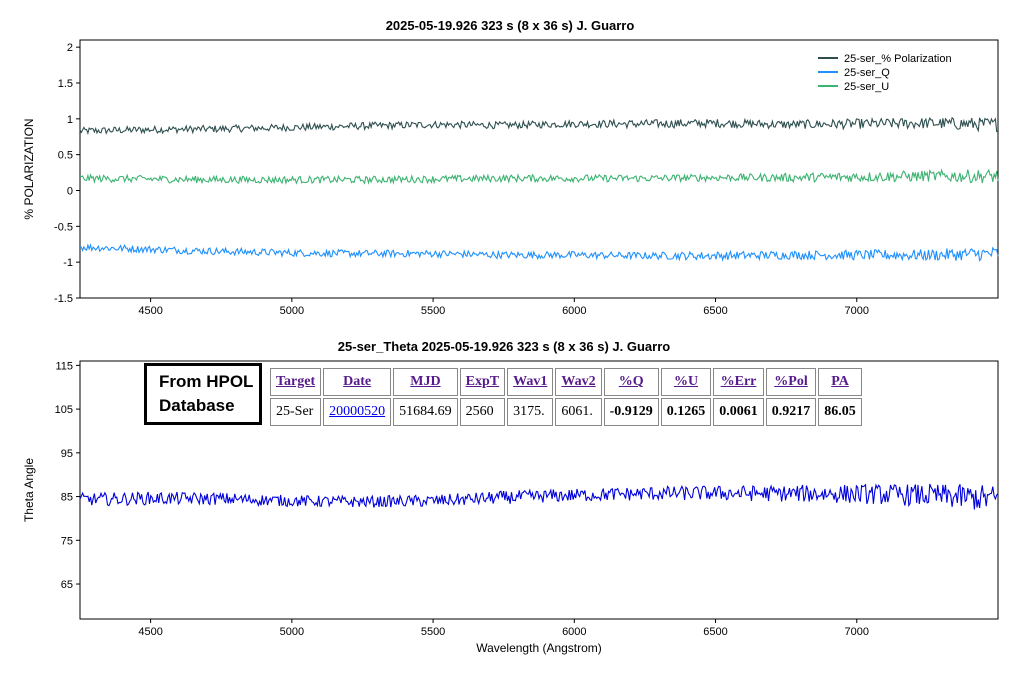 This screenshot has height=684, width=1030. What do you see at coordinates (197, 405) in the screenshot?
I see `hpol-label-line: Database` at bounding box center [197, 405].